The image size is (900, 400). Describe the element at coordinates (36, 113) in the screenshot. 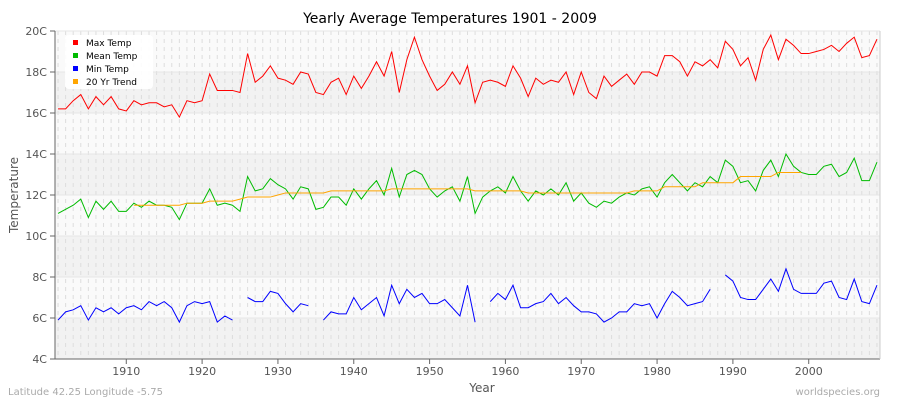

I see `y-tick-label: 16C` at that location.